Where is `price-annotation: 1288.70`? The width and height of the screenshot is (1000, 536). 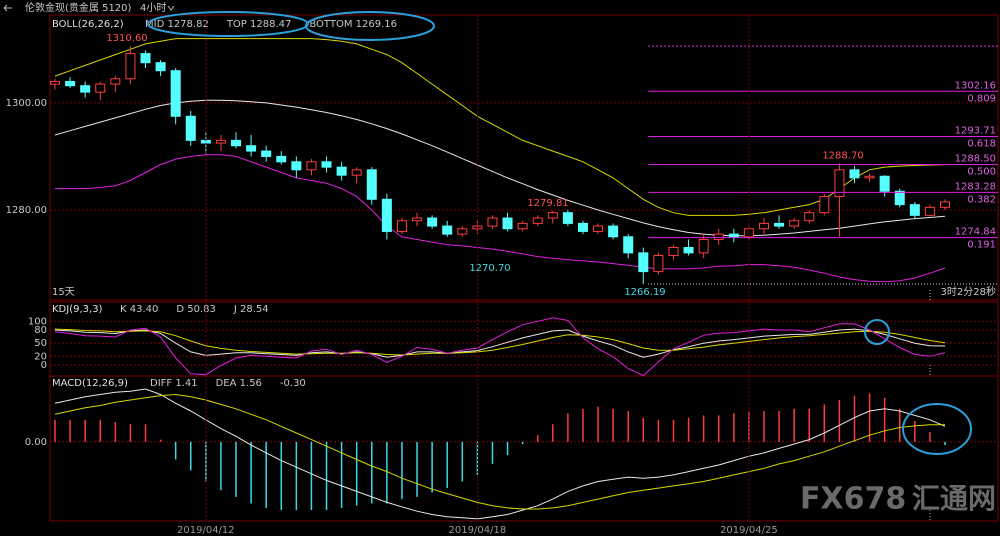
price-annotation: 1288.70 is located at coordinates (842, 155).